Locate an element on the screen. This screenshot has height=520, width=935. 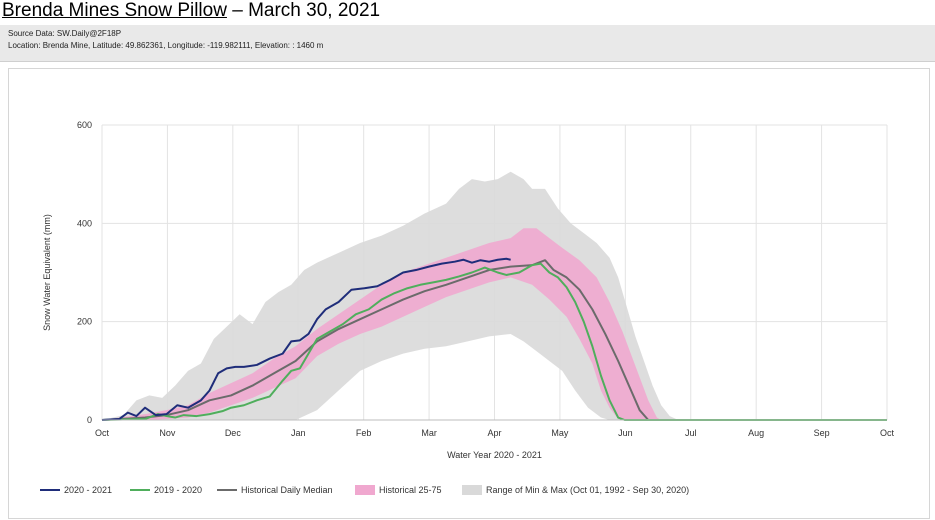
x-tick-label: May is located at coordinates (560, 433).